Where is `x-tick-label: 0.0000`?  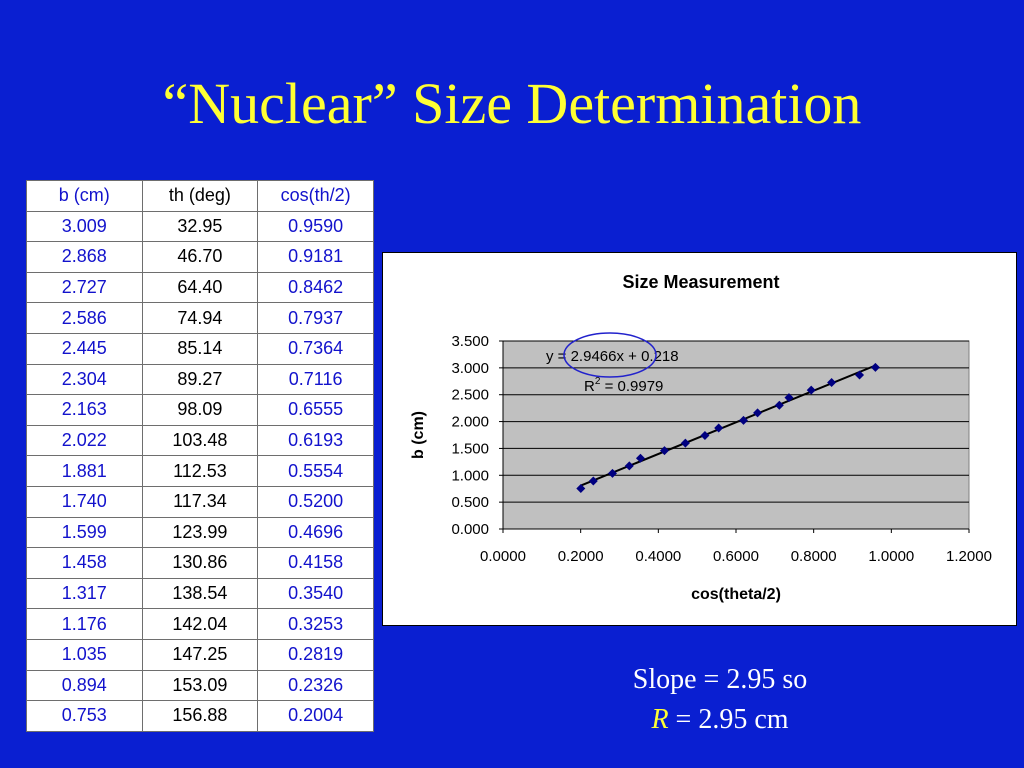
x-tick-label: 0.0000 is located at coordinates (503, 556).